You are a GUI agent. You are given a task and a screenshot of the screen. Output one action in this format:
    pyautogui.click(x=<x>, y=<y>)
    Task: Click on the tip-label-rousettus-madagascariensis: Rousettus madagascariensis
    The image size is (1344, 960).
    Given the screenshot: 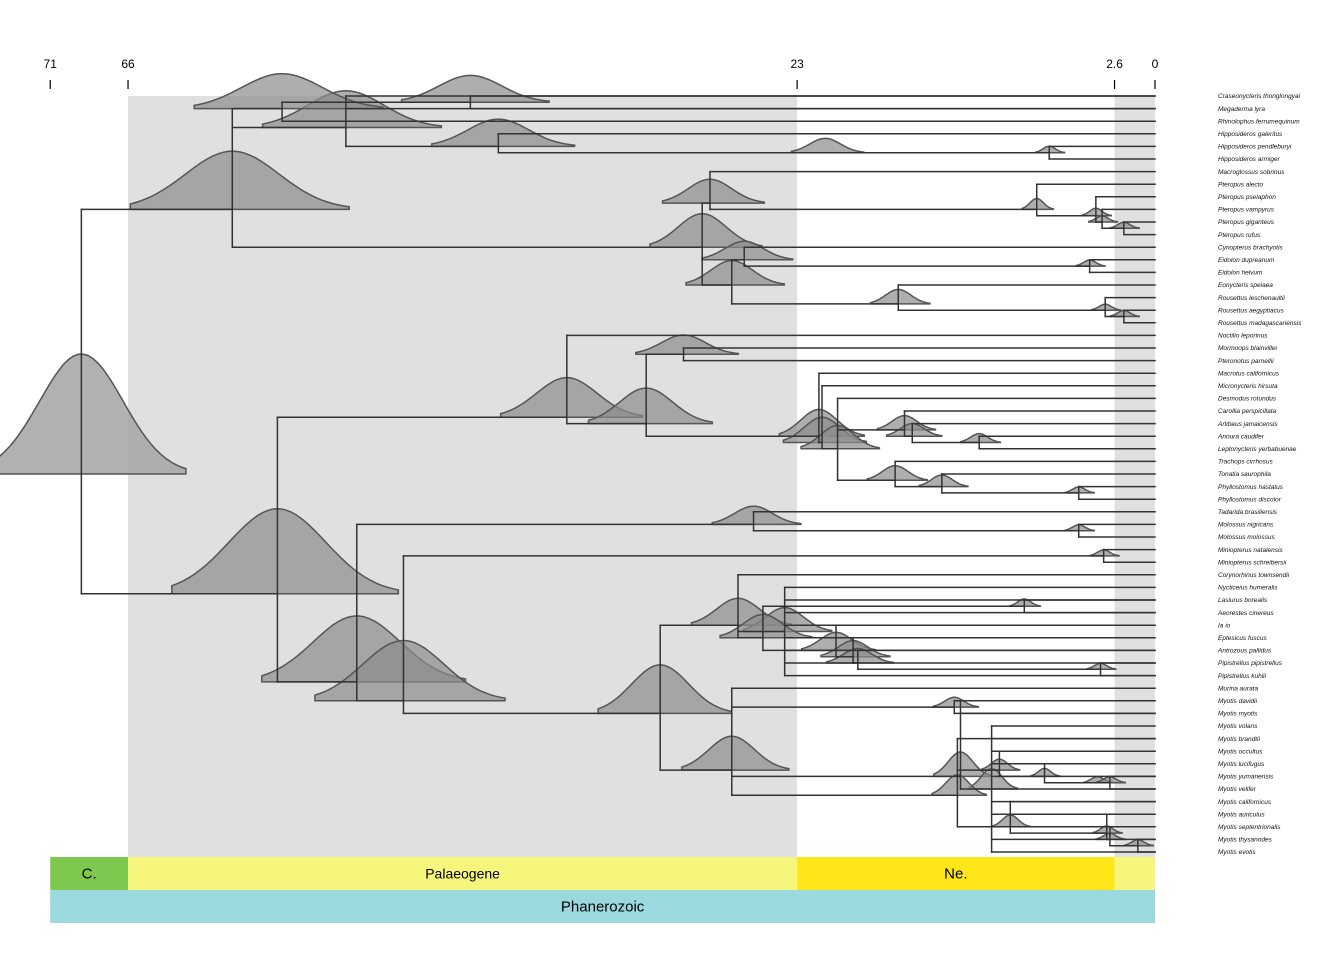 What is the action you would take?
    pyautogui.click(x=1260, y=323)
    